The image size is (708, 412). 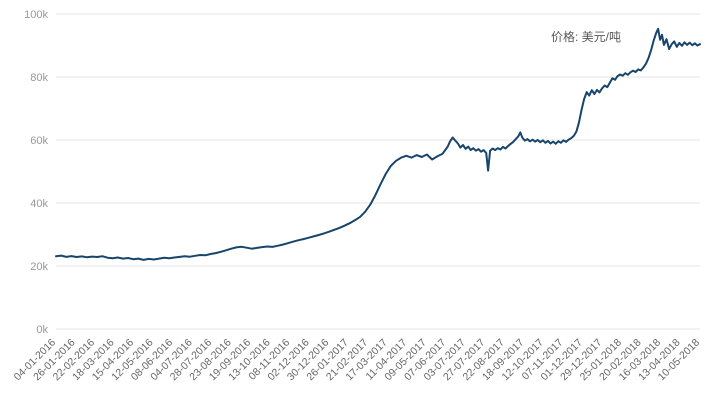 What do you see at coordinates (586, 37) in the screenshot?
I see `series-unit-label: 价格: 美元/吨` at bounding box center [586, 37].